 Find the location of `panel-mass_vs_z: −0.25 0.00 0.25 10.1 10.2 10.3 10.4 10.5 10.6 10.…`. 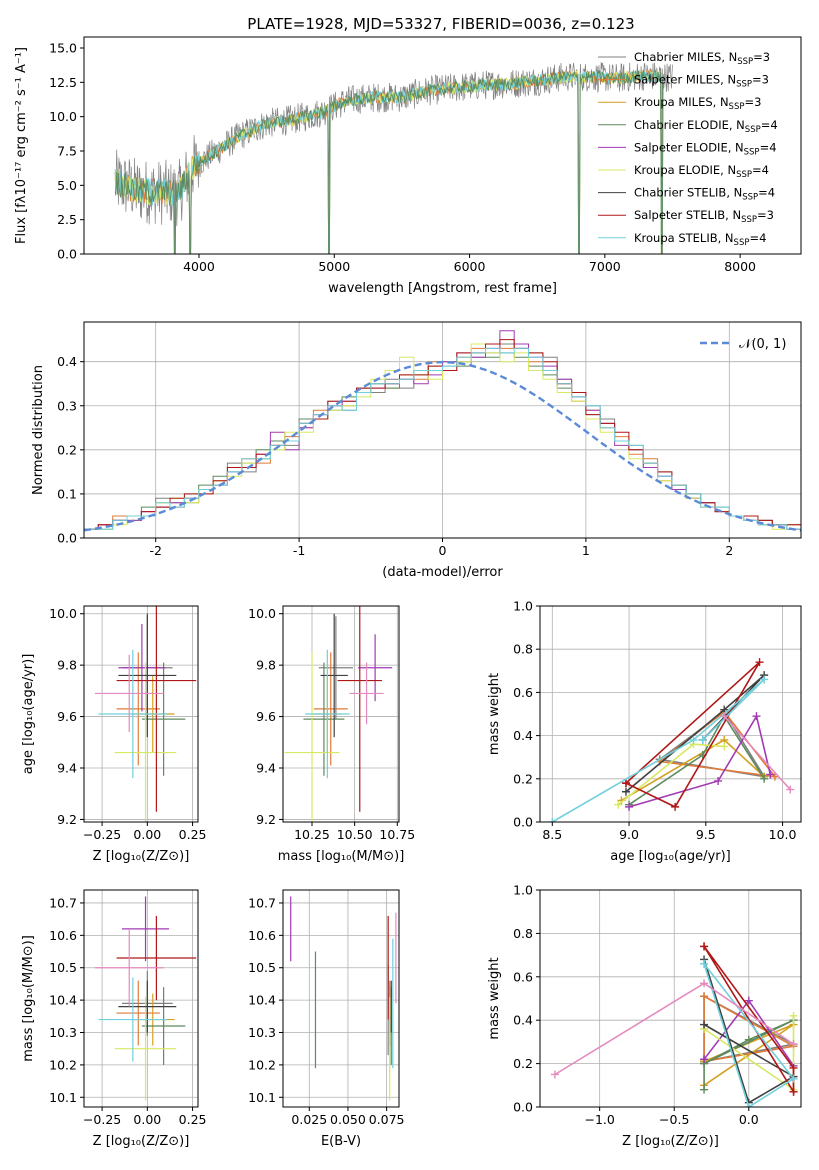

panel-mass_vs_z: −0.25 0.00 0.25 10.1 10.2 10.3 10.4 10.5 10.6 10.… is located at coordinates (114, 1019).